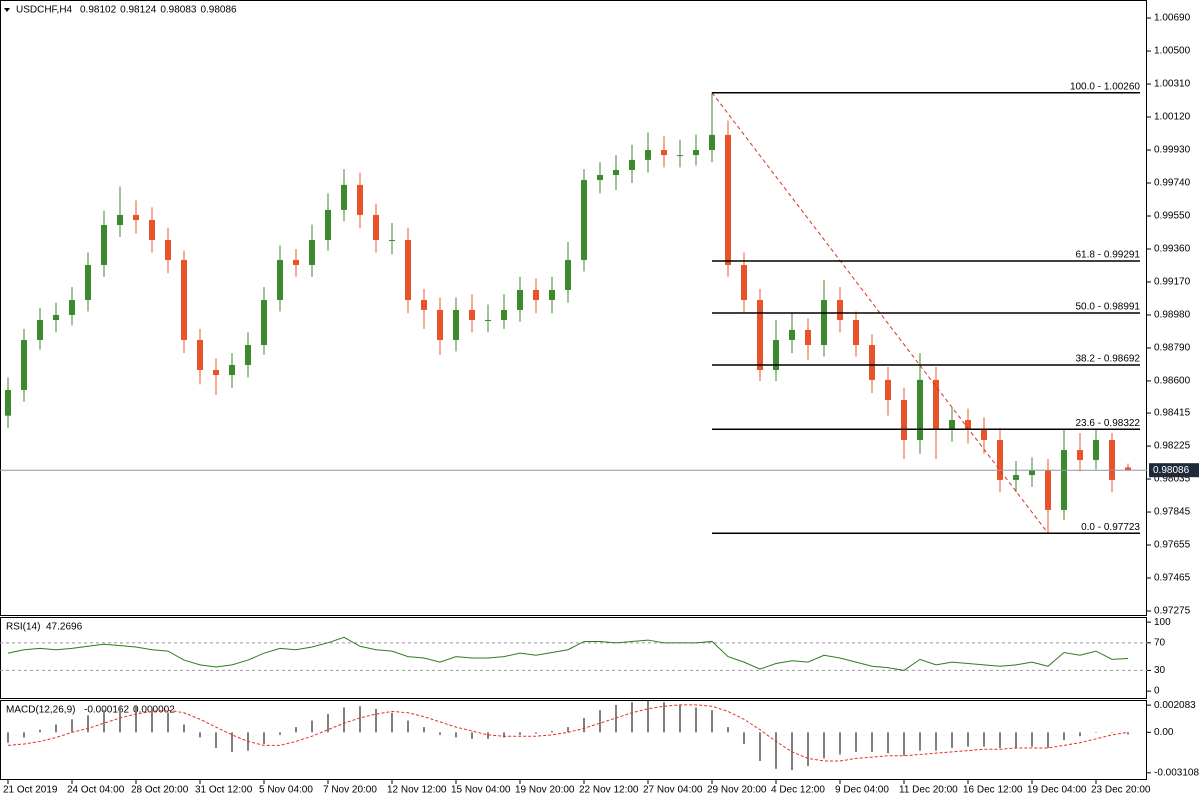  Describe the element at coordinates (1172, 348) in the screenshot. I see `y-tick-label: 0.98790` at that location.